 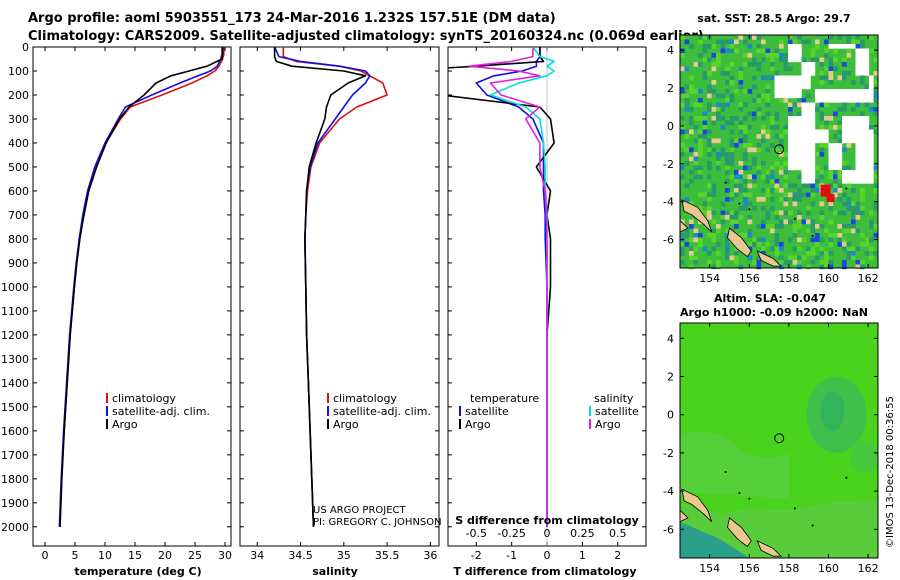 What do you see at coordinates (846, 477) in the screenshot?
I see `sla-map-islet` at bounding box center [846, 477].